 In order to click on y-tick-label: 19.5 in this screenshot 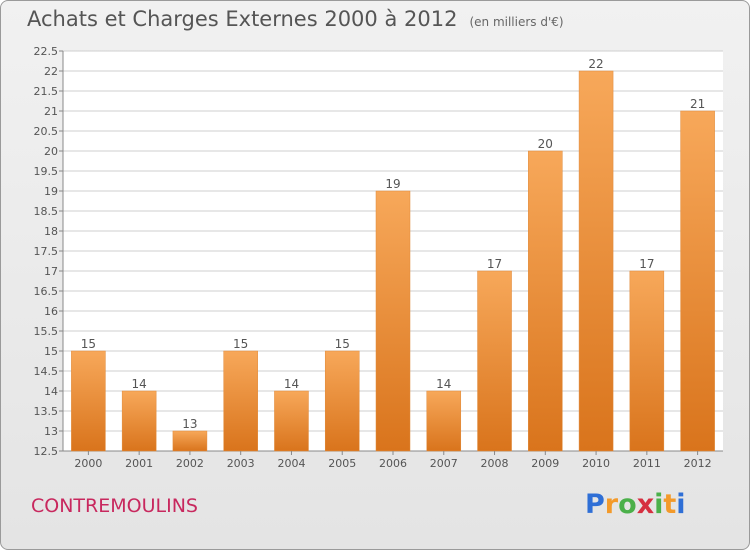, I will do `click(46, 171)`.